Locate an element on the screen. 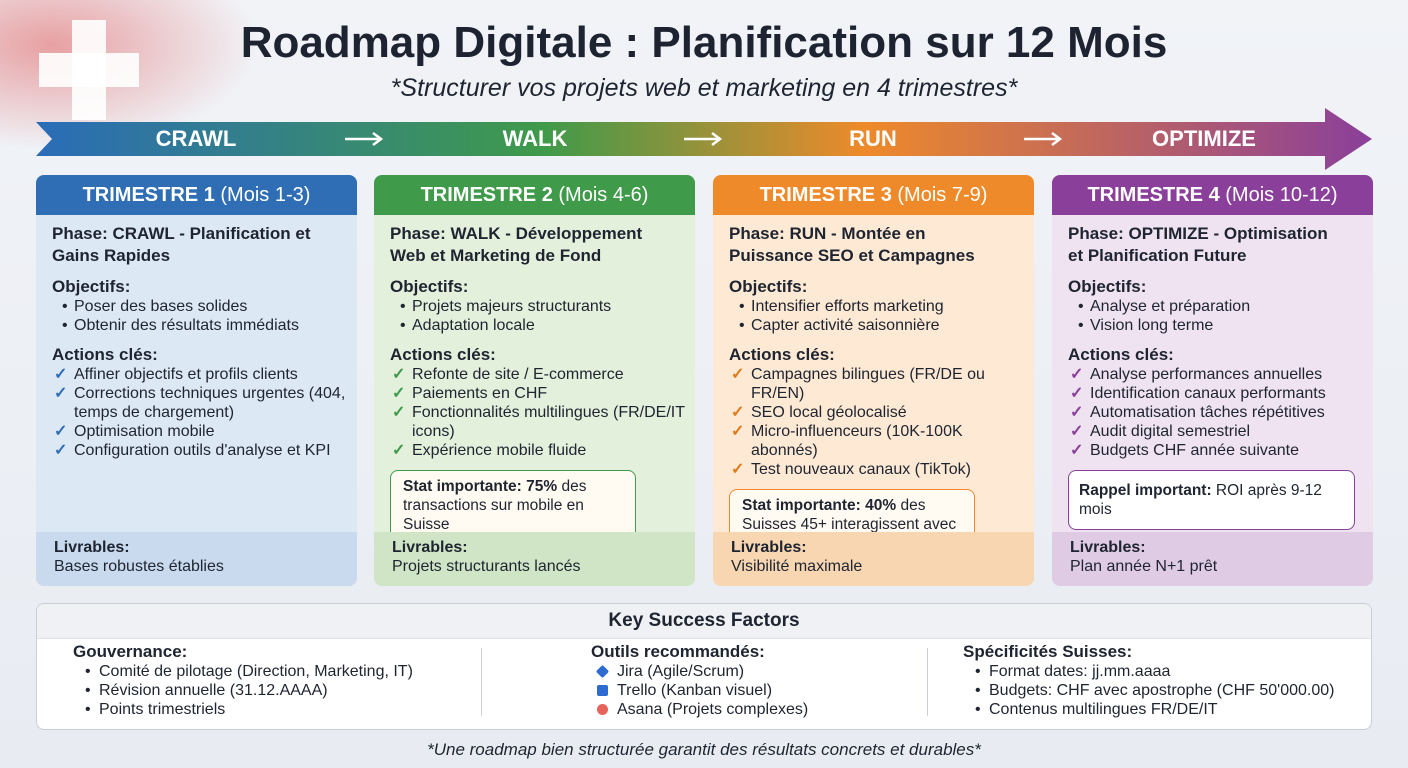 The height and width of the screenshot is (768, 1408). action: Optimisation mobile is located at coordinates (199, 431).